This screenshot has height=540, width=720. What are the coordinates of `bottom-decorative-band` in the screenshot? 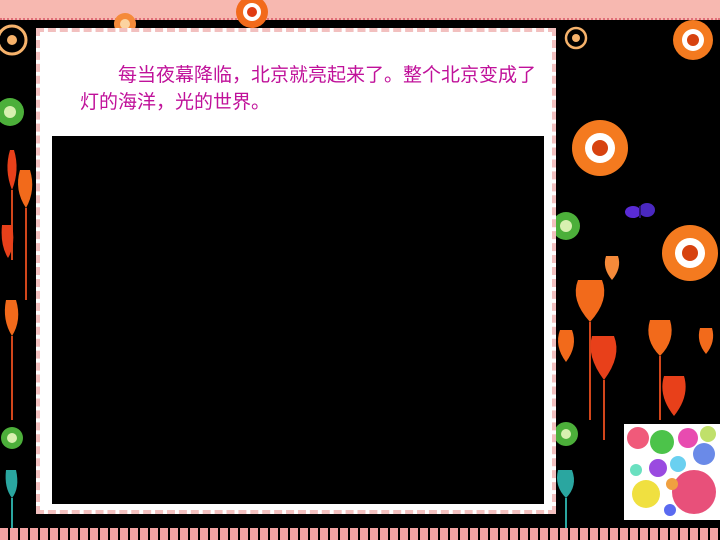 It's located at (360, 534).